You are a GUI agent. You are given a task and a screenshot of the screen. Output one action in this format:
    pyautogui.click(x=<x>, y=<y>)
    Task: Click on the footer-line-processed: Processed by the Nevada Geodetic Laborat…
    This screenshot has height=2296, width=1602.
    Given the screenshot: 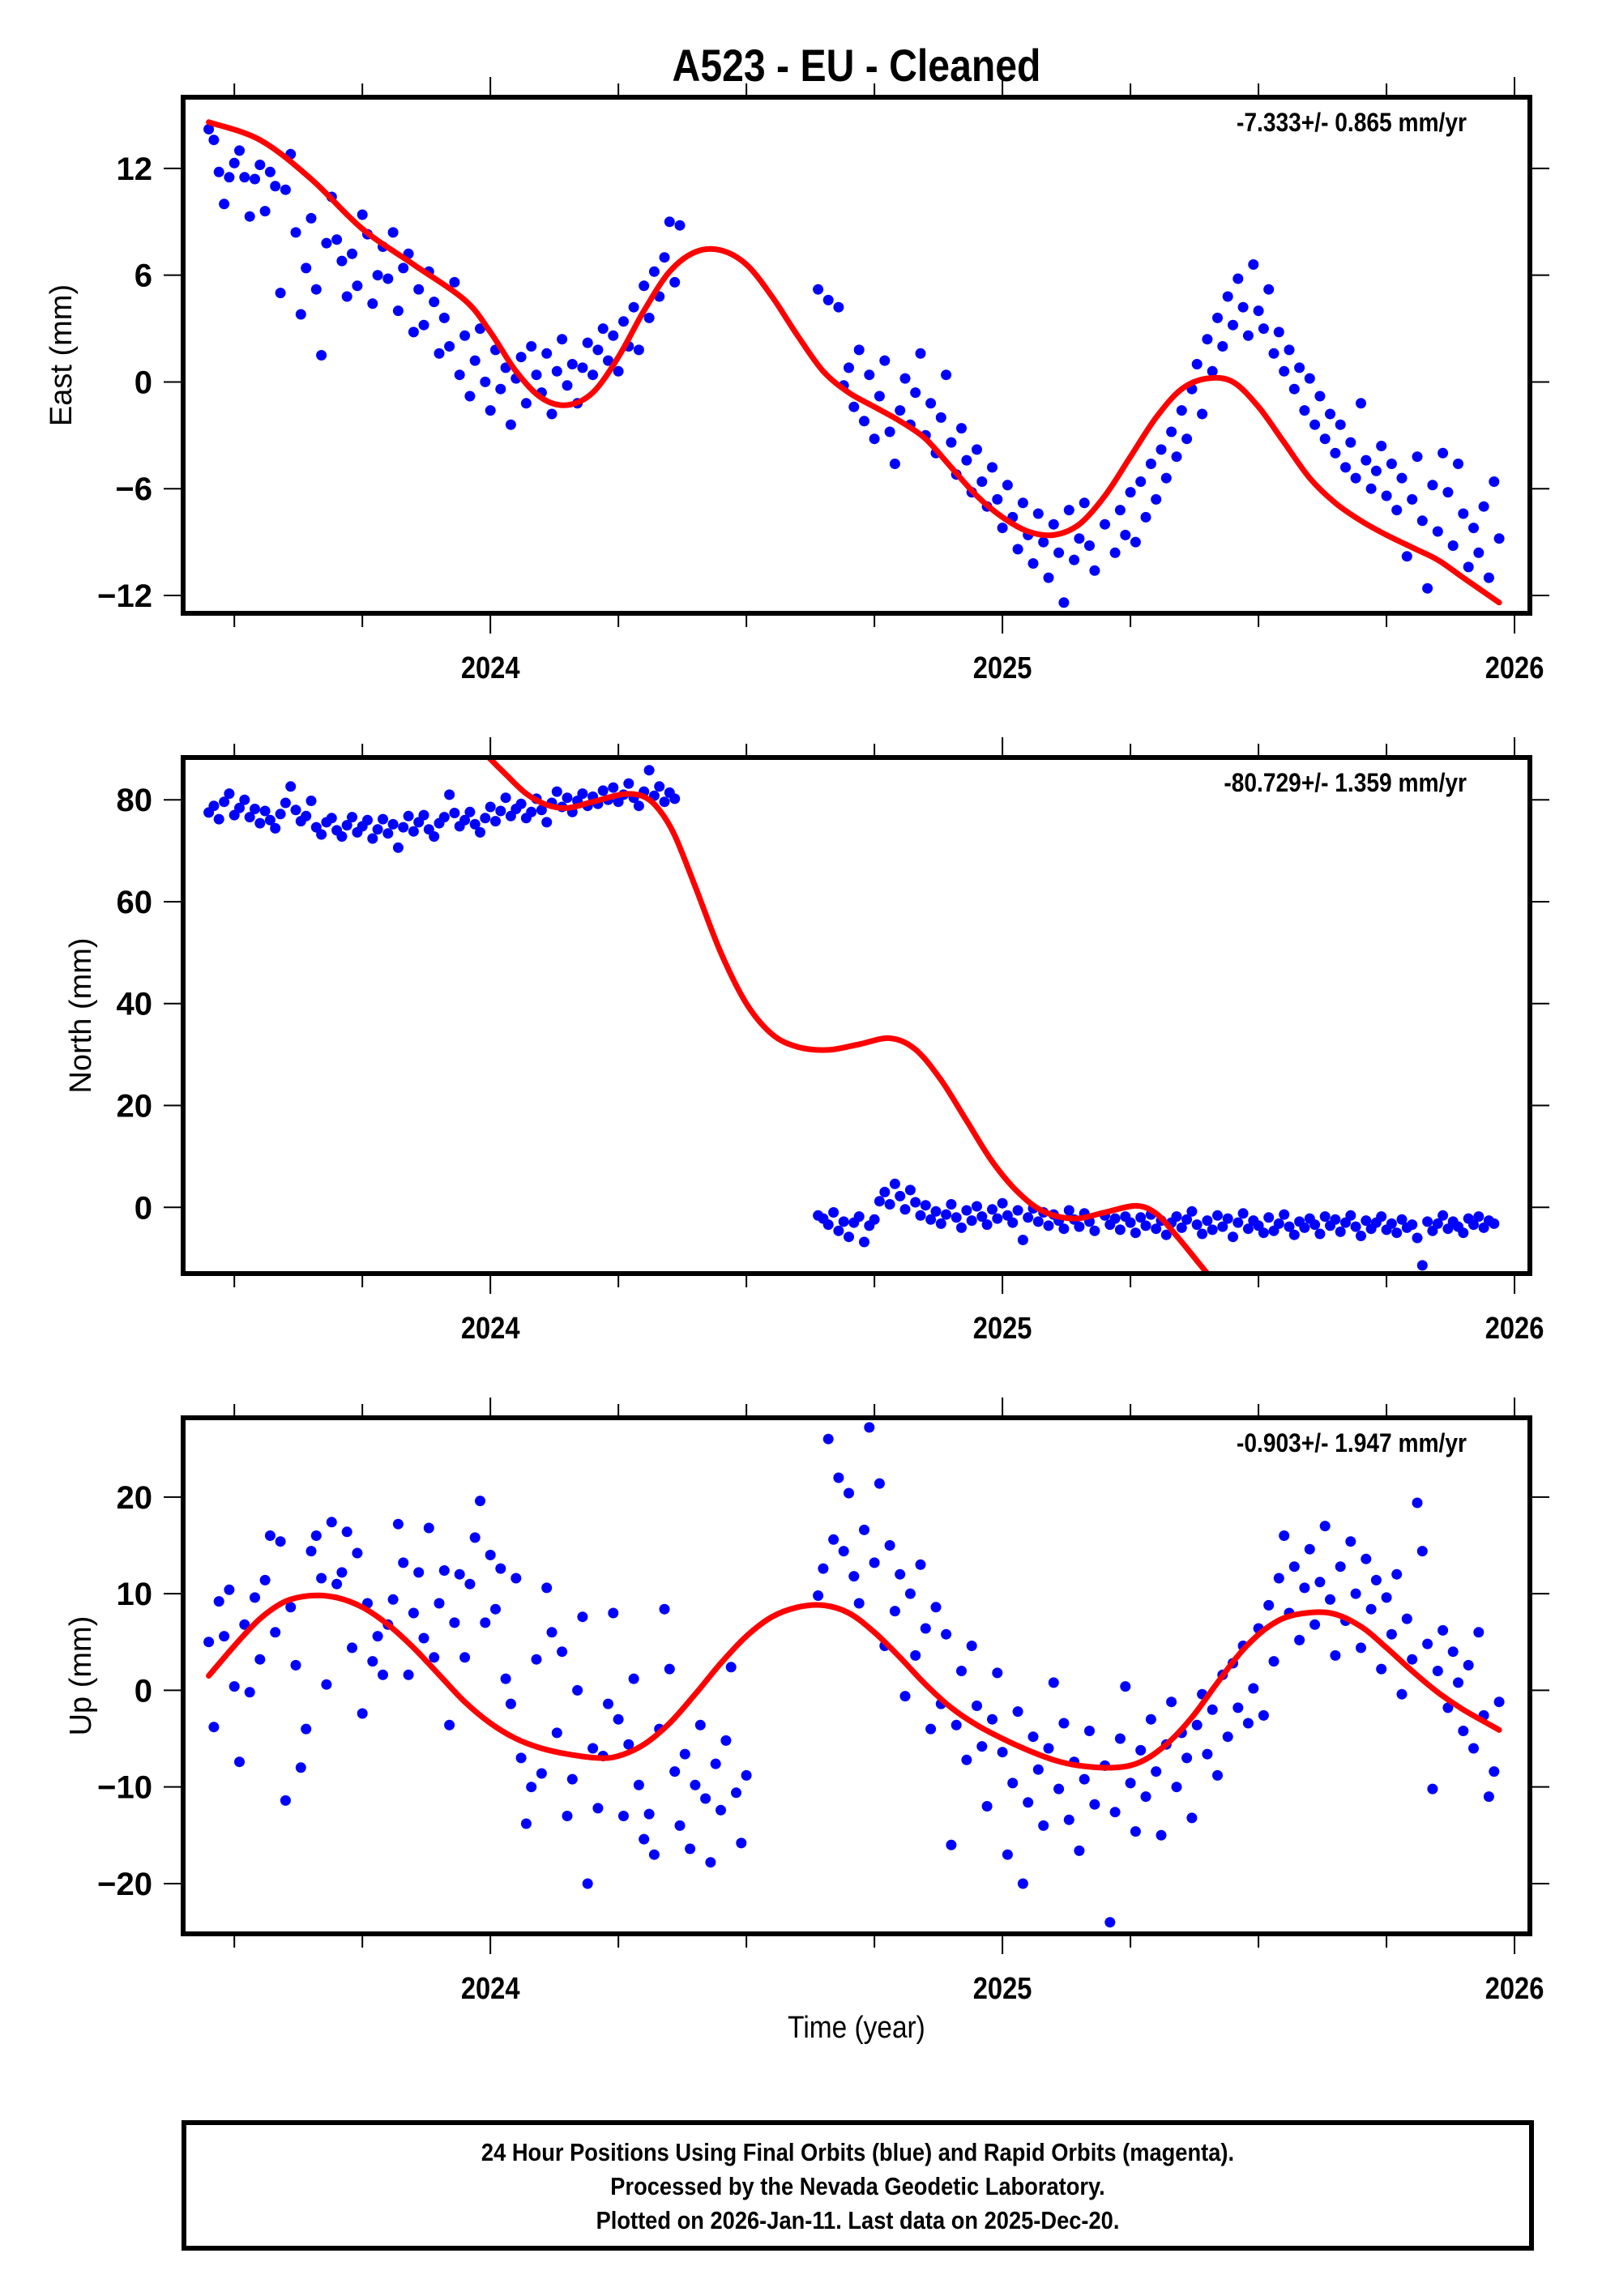 What is the action you would take?
    pyautogui.click(x=857, y=2186)
    